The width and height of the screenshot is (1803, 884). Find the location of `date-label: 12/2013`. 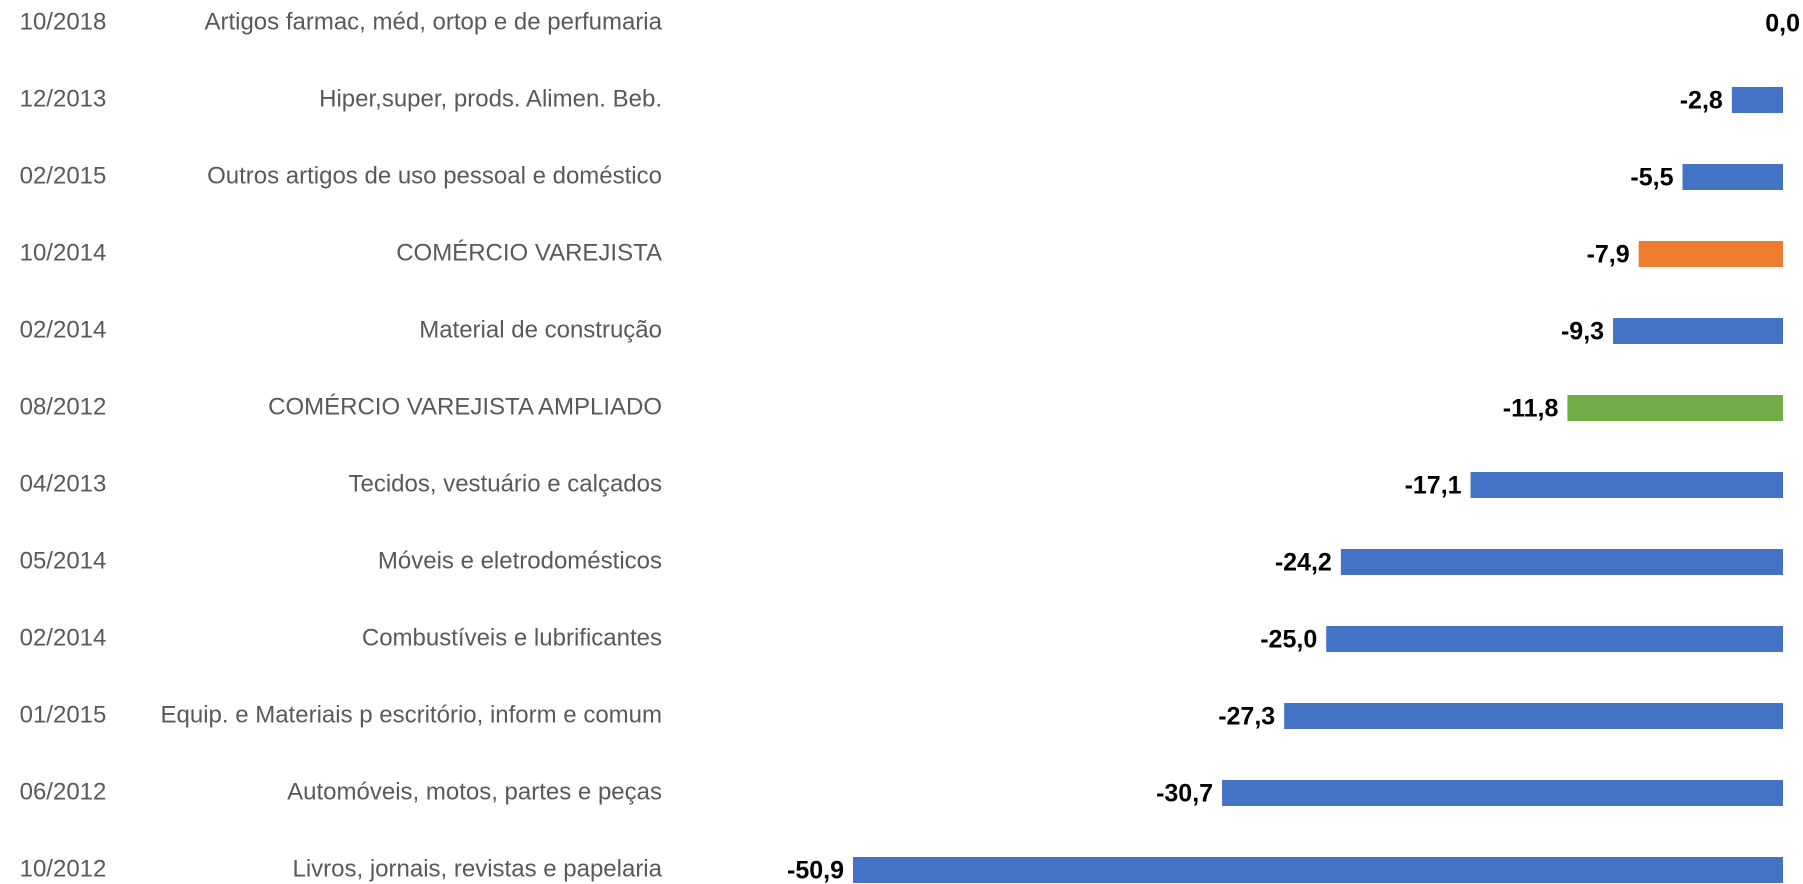

date-label: 12/2013 is located at coordinates (63, 98).